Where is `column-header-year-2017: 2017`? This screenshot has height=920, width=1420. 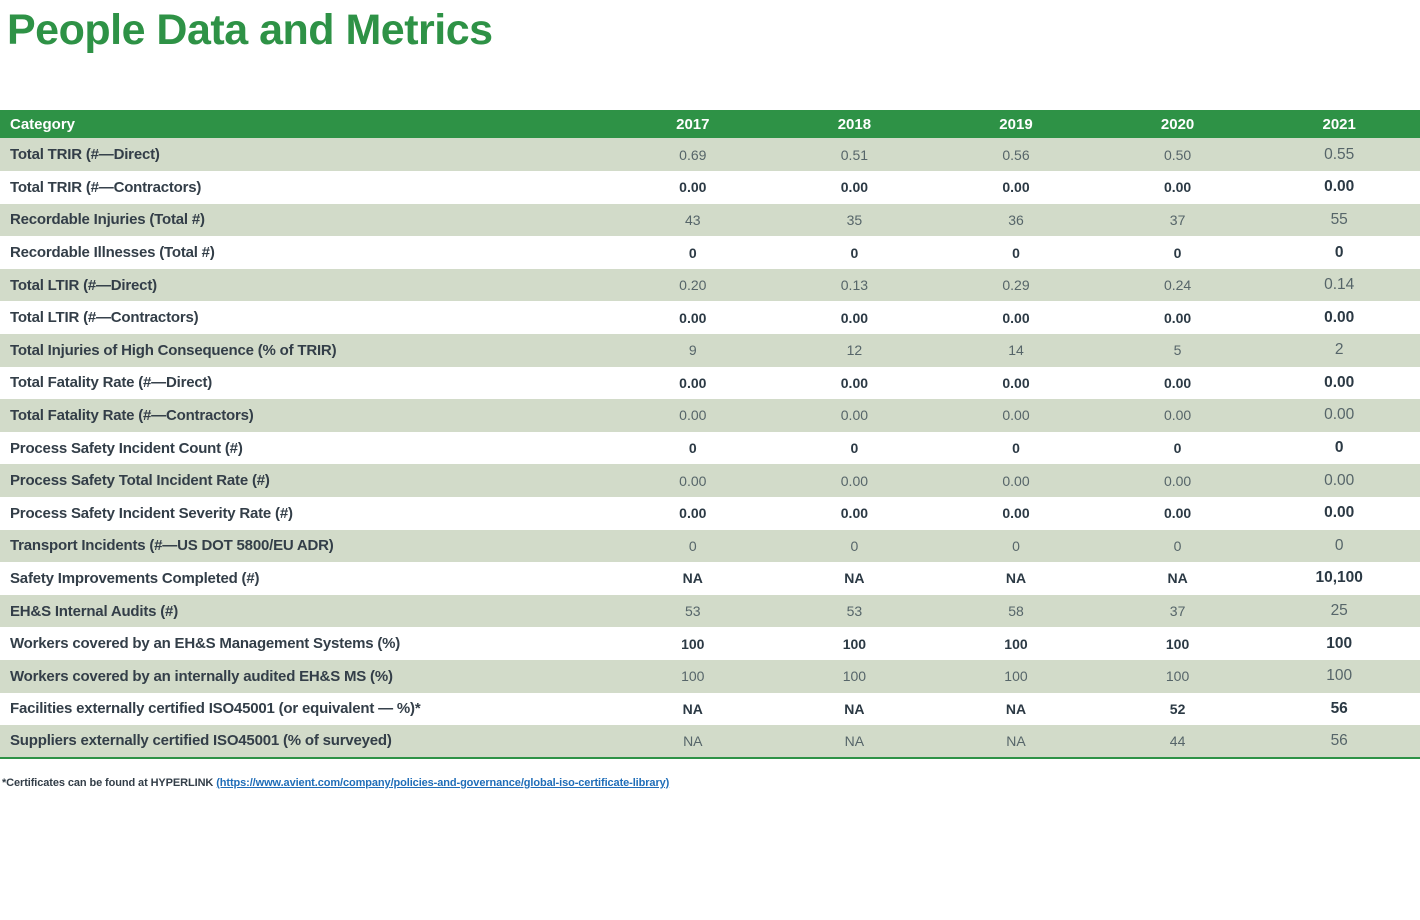 column-header-year-2017: 2017 is located at coordinates (693, 124).